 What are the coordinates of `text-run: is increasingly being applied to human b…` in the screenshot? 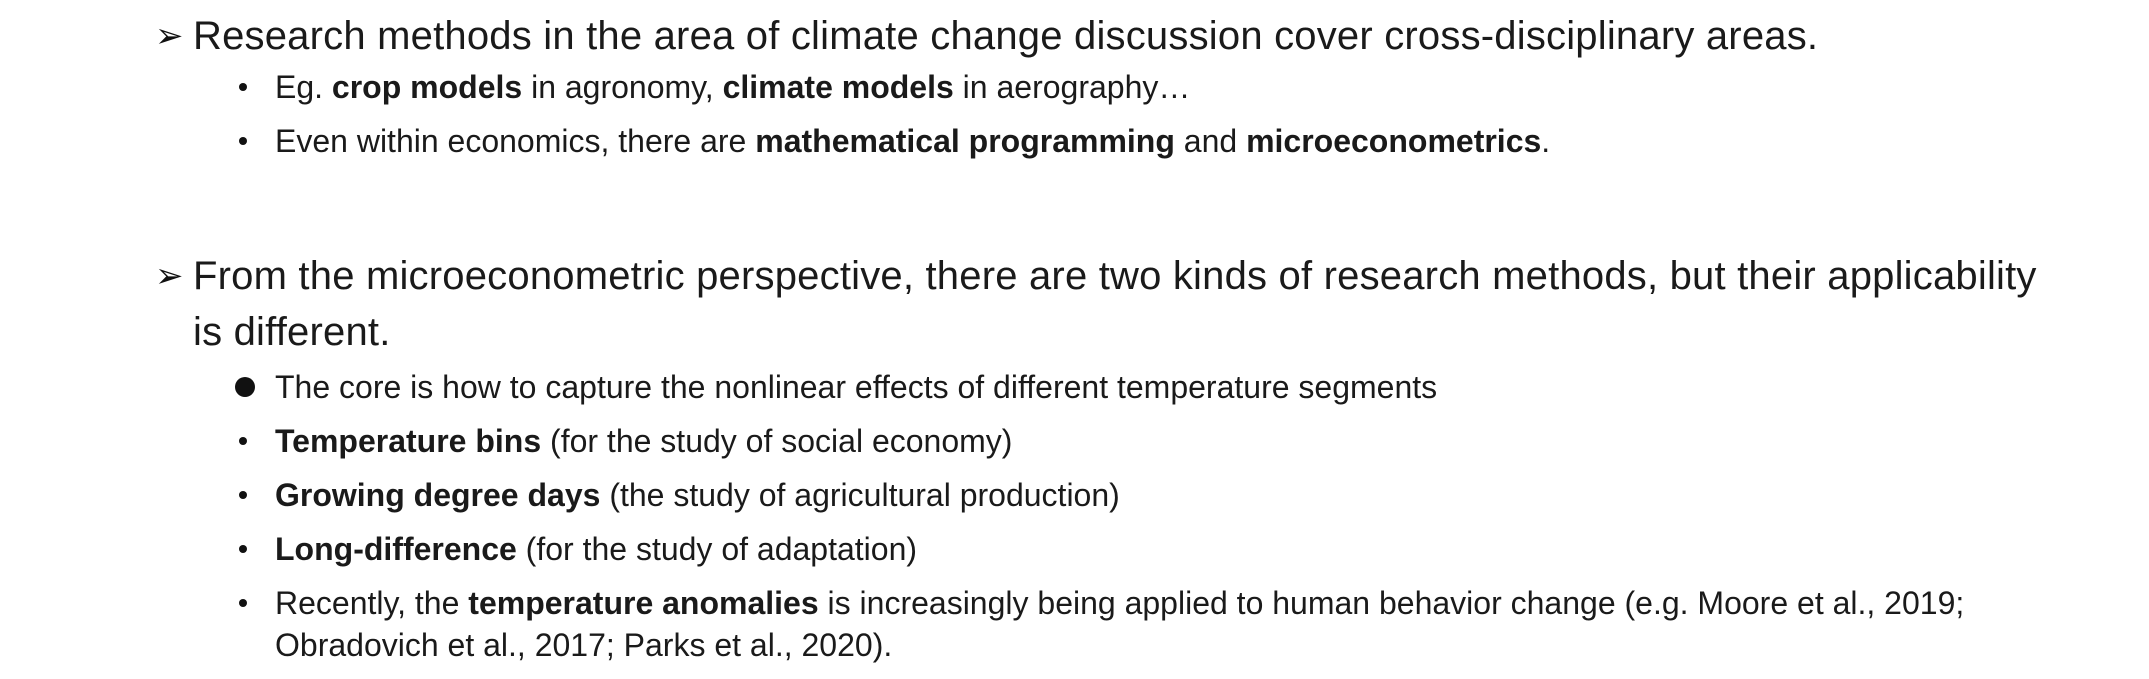 It's located at (1120, 624).